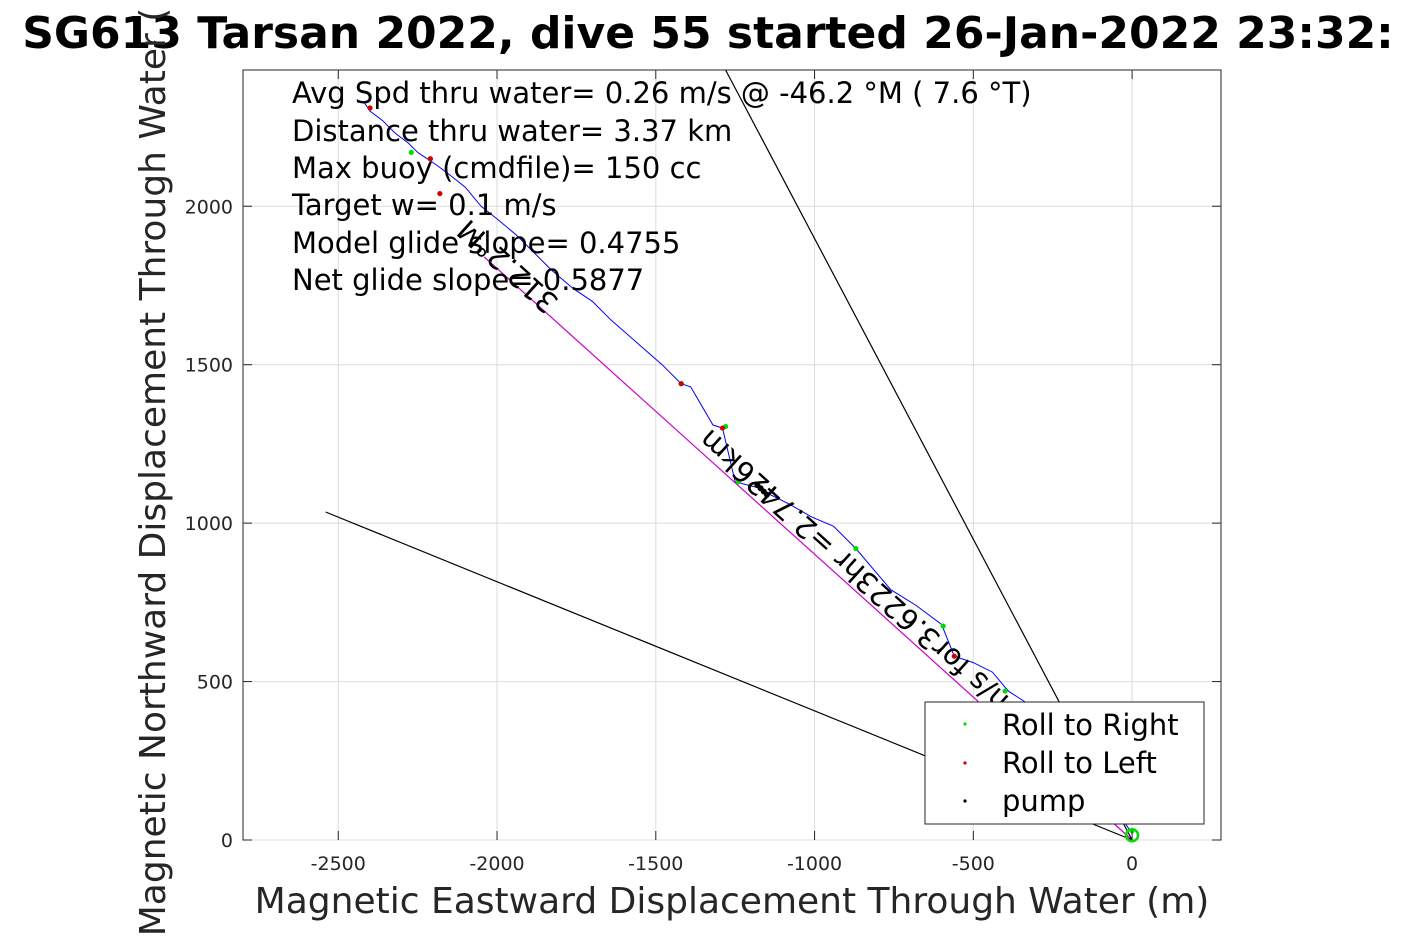 This screenshot has width=1417, height=945. Describe the element at coordinates (209, 366) in the screenshot. I see `y-tick-label: 1500` at that location.